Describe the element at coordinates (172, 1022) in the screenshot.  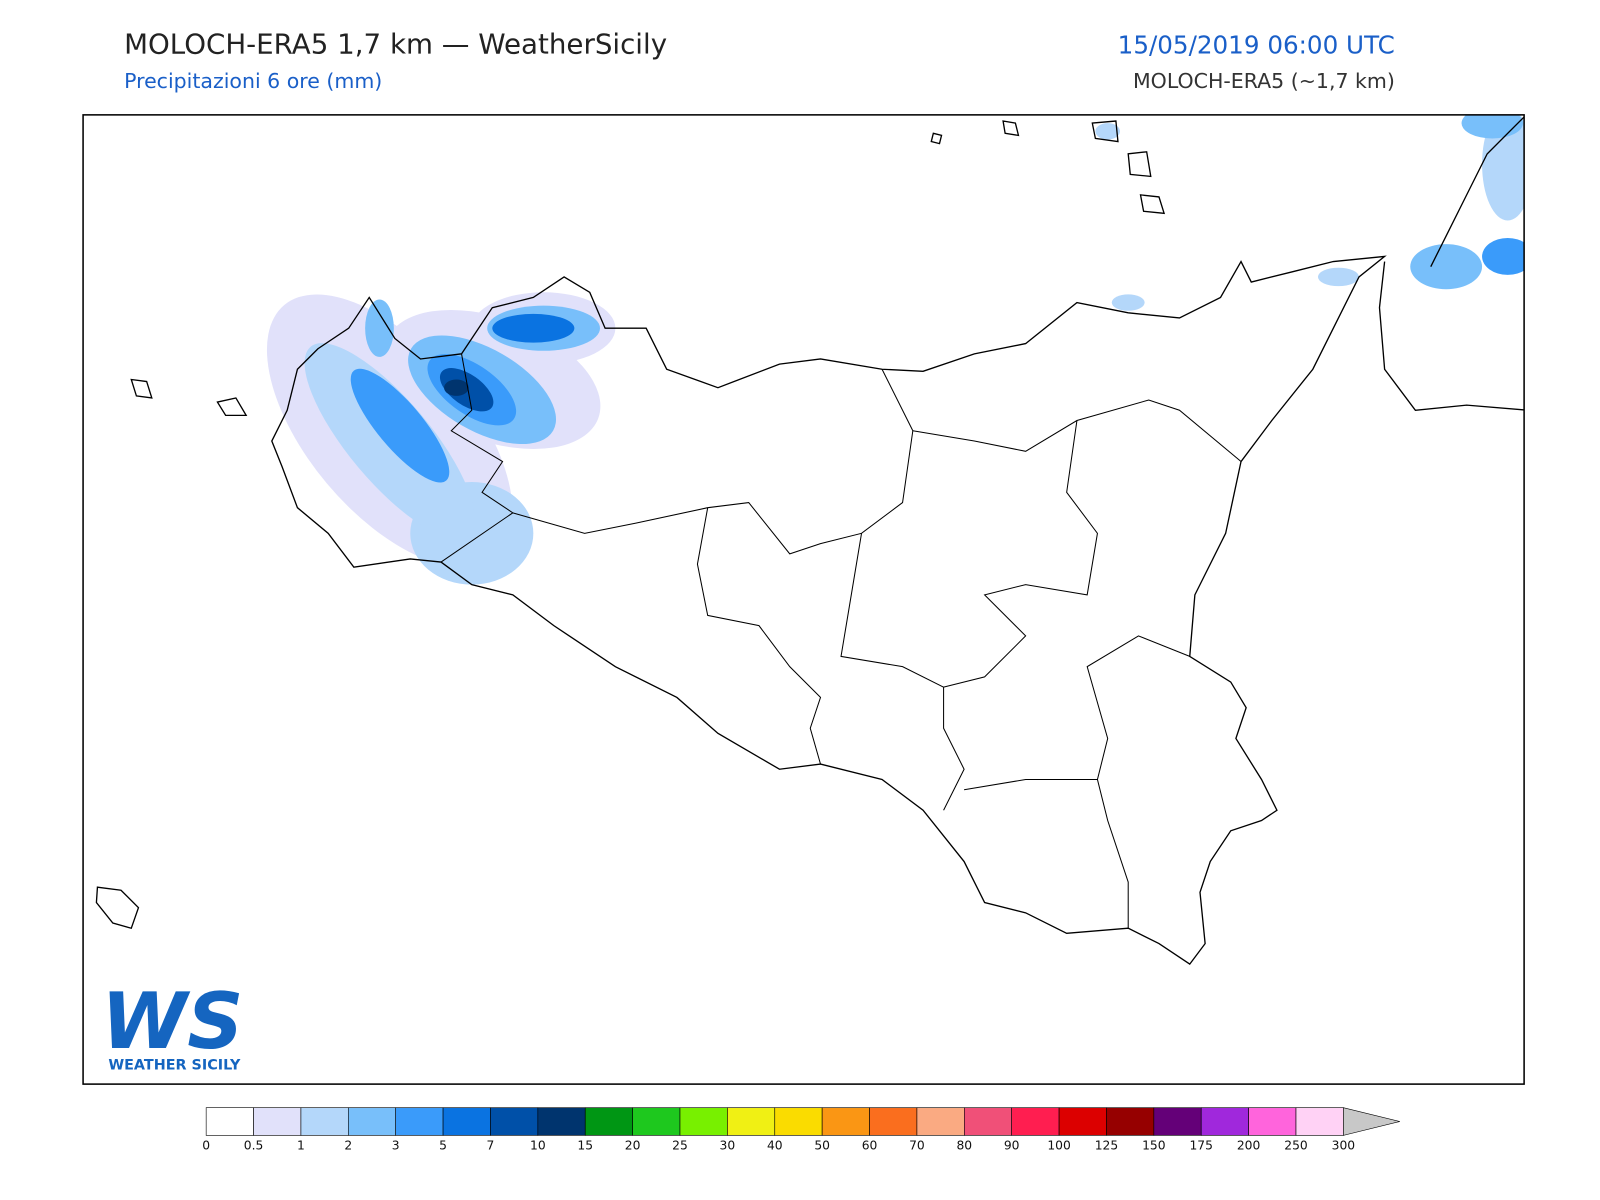
I see `logo-letters: WS` at that location.